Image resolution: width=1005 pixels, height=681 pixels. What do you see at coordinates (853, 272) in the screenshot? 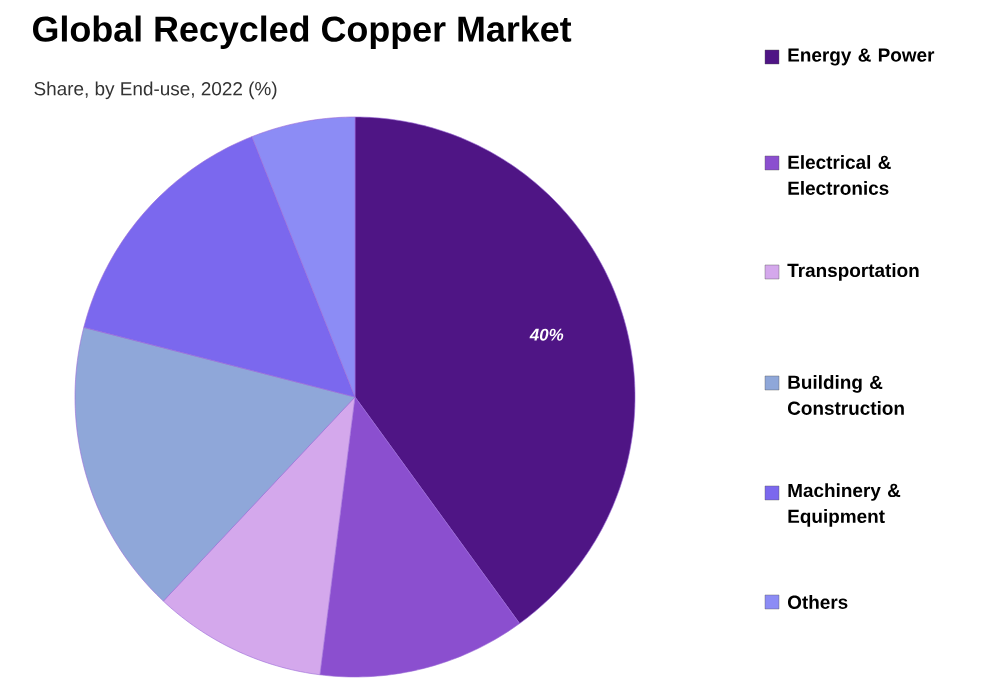
I see `legend-label: Transportation` at bounding box center [853, 272].